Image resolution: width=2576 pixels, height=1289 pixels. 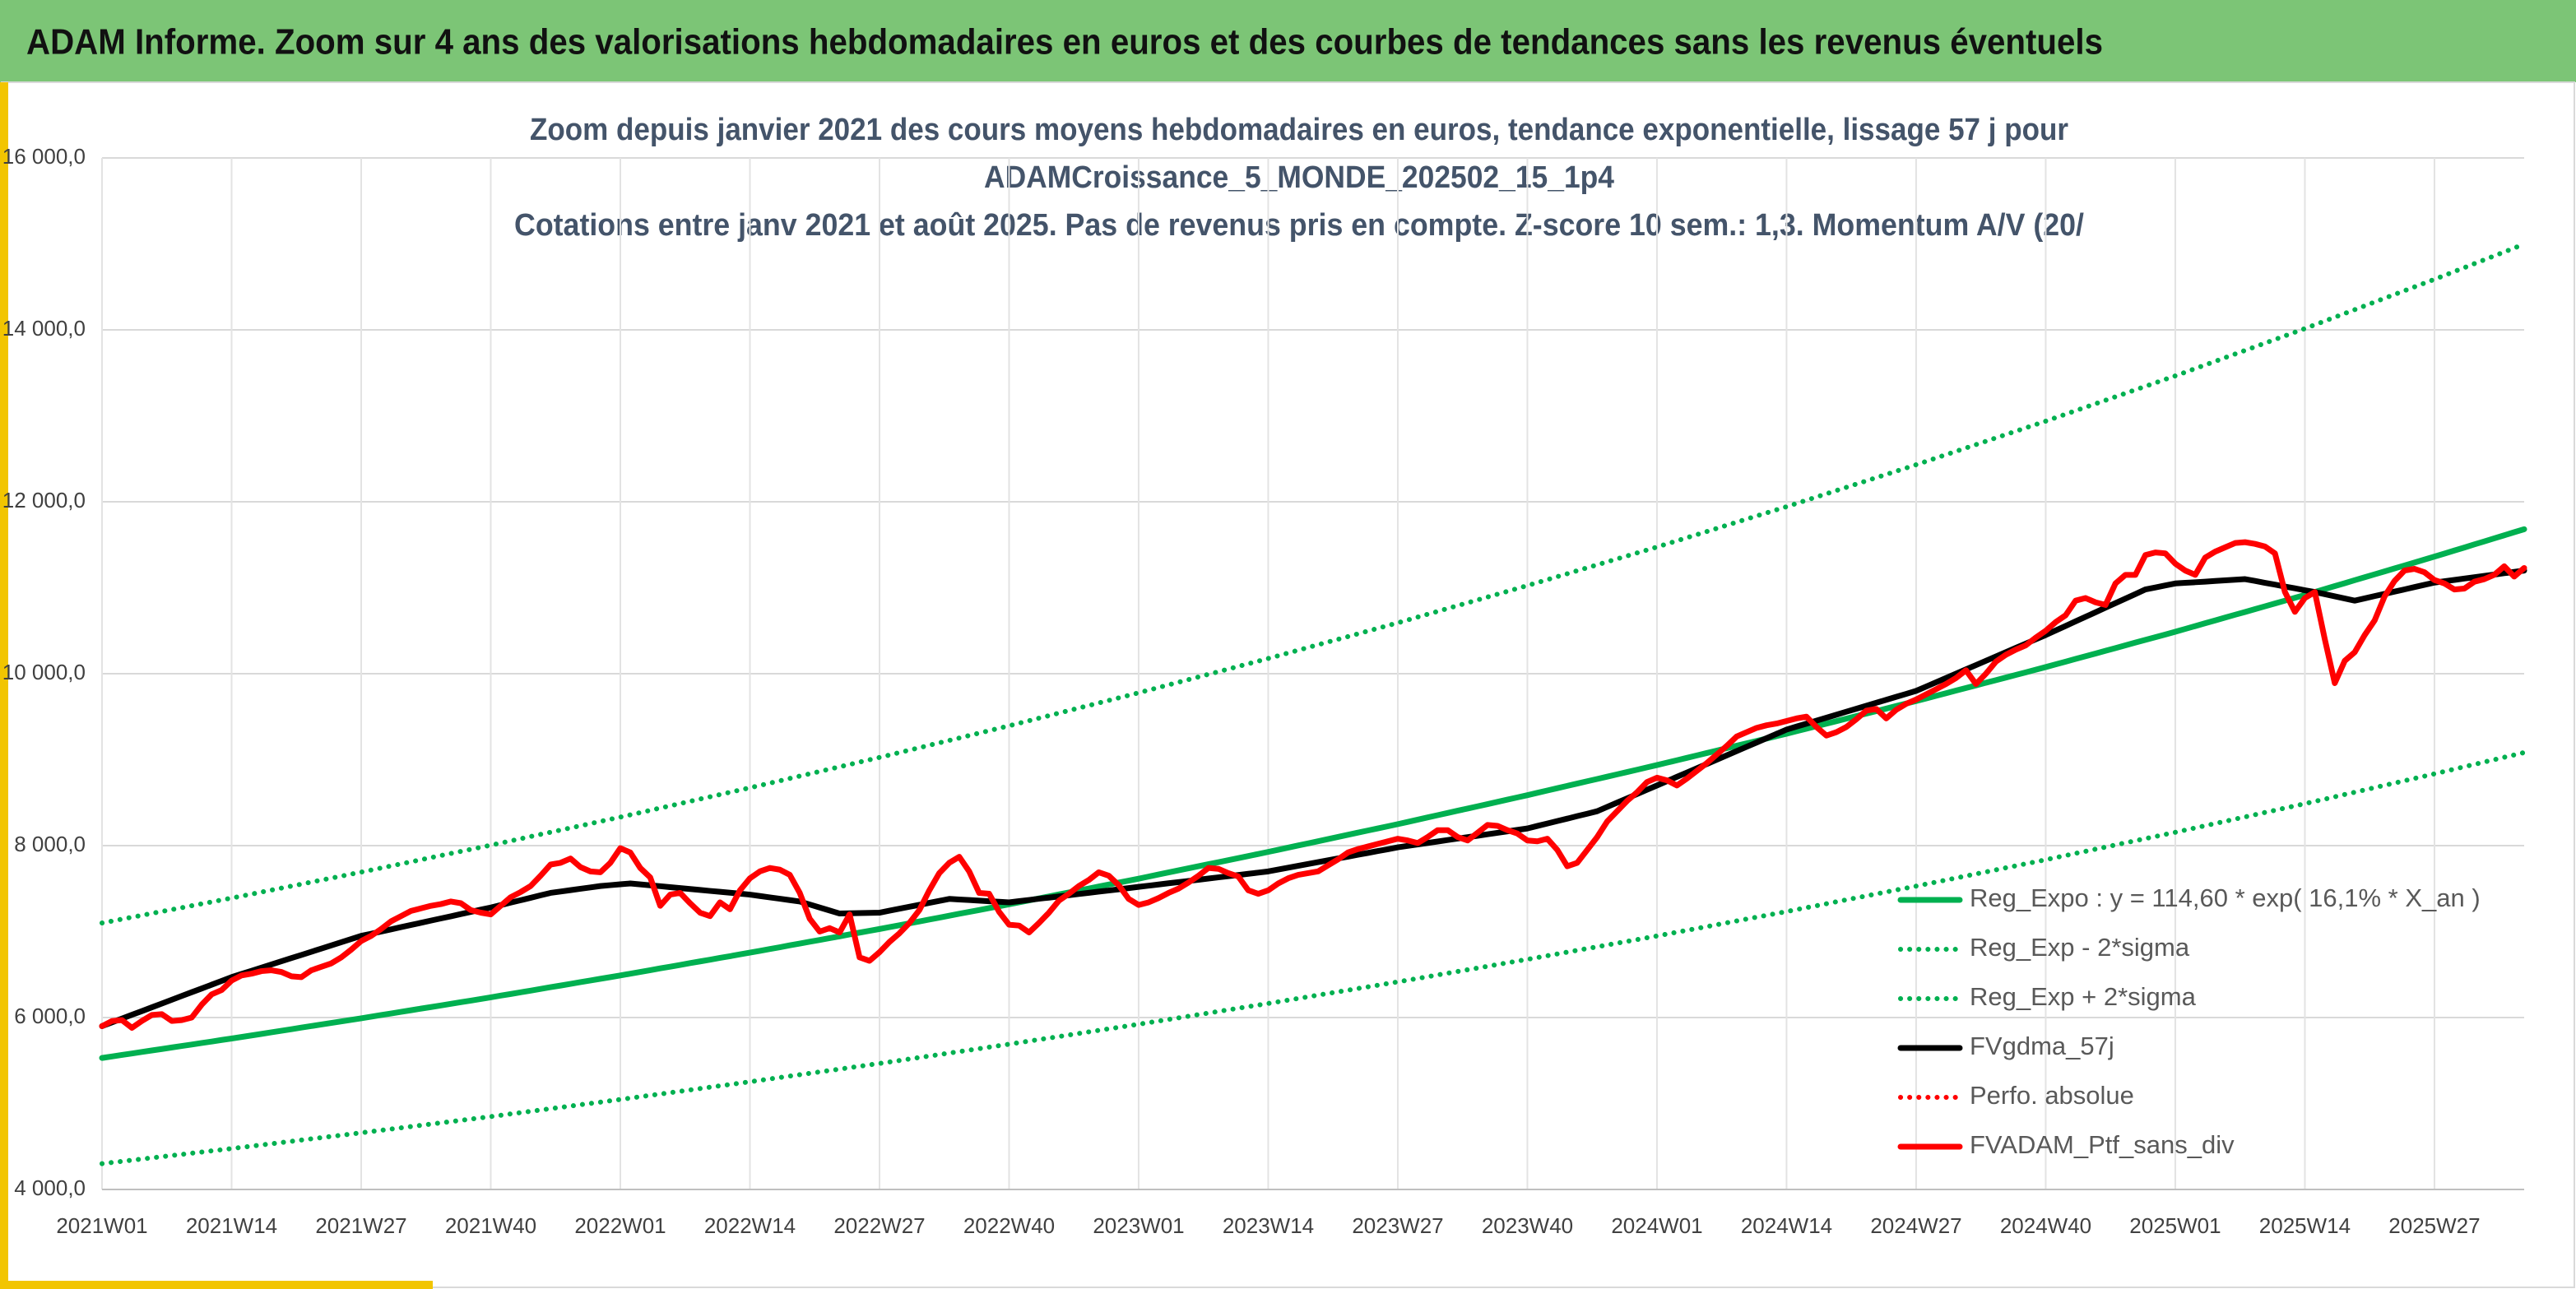 I want to click on x-tick-label: 2023W01, so click(x=1139, y=1225).